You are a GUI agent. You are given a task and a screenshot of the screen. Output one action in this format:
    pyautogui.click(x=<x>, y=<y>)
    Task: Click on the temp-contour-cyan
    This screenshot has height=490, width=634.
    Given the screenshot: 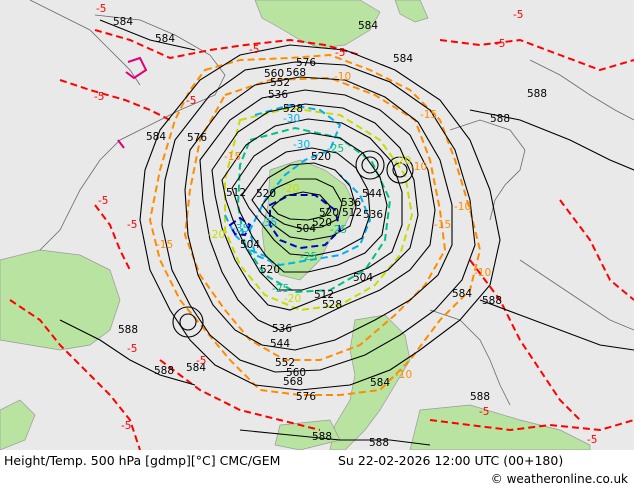 What is the action you would take?
    pyautogui.click(x=310, y=185)
    